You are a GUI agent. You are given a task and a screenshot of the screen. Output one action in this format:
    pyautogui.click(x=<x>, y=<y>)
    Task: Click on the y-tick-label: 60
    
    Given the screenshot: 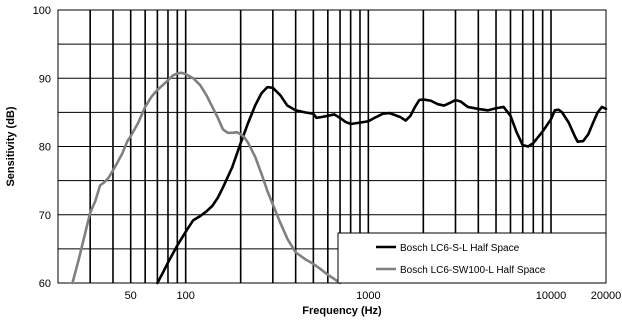 What is the action you would take?
    pyautogui.click(x=45, y=284)
    